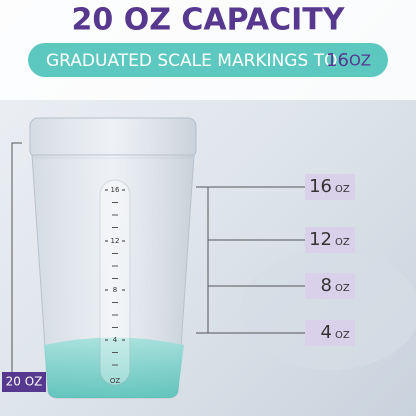 The height and width of the screenshot is (420, 416). I want to click on cup-rim, so click(113, 138).